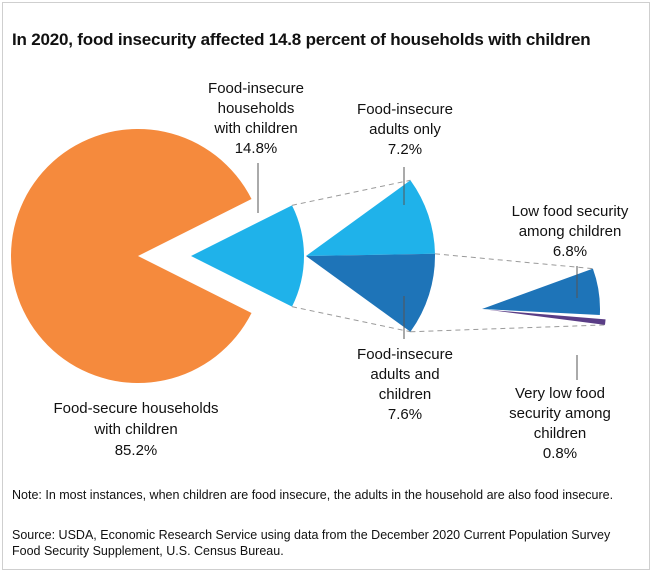 The image size is (654, 574). I want to click on label-adults-and-children-line: Food-insecure, so click(405, 354).